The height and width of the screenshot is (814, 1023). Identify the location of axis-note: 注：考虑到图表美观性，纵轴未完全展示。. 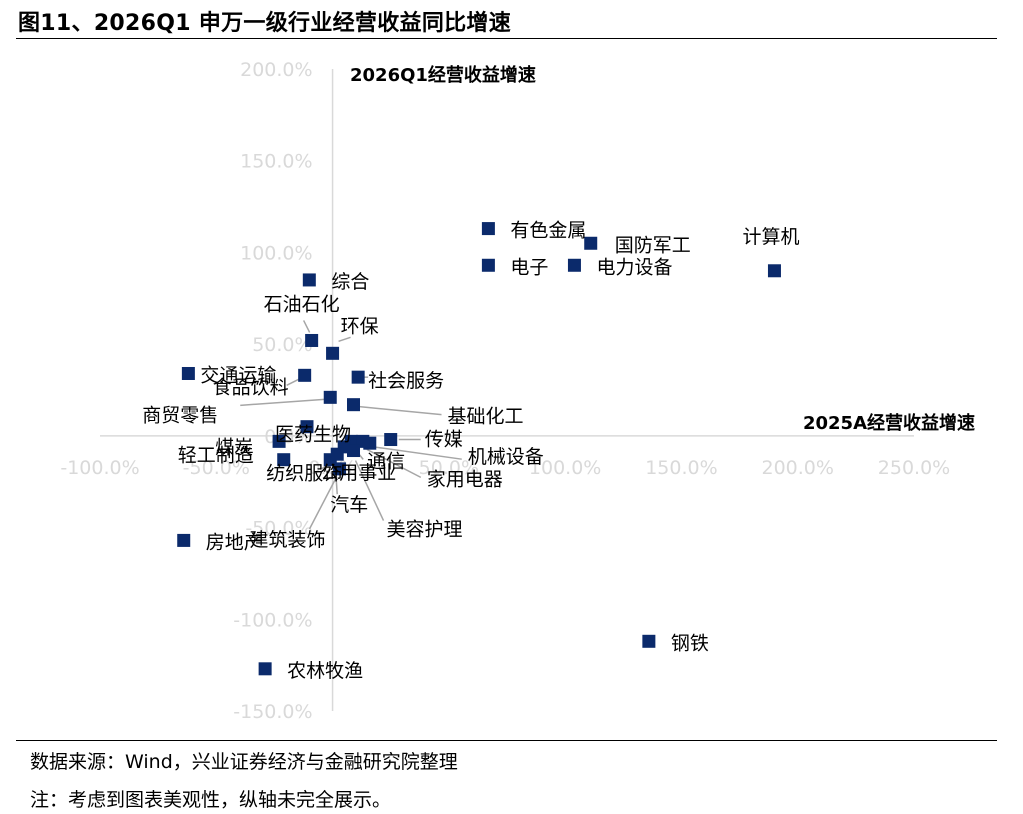
(211, 800).